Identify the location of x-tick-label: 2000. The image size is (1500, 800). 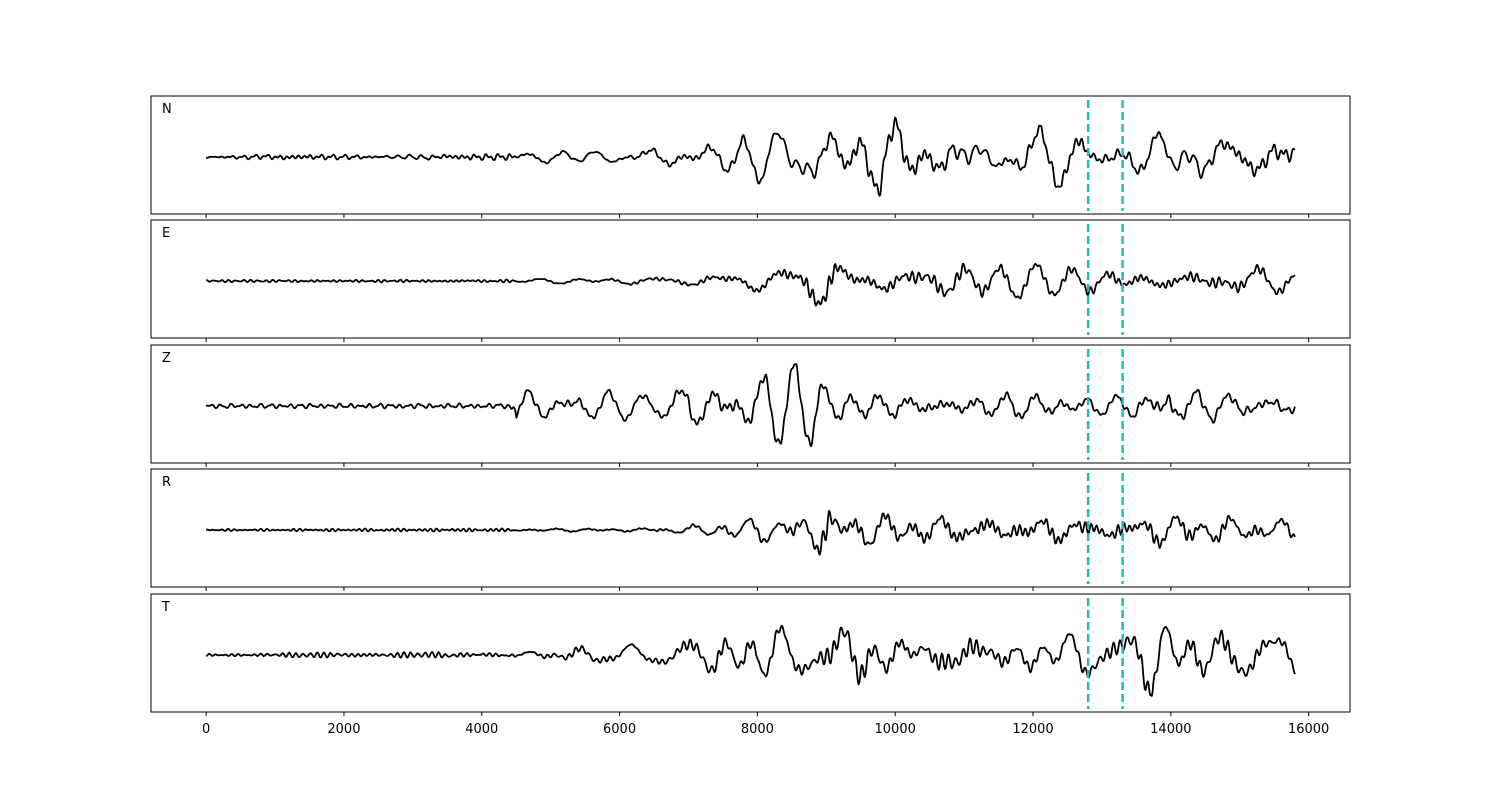
(343, 729).